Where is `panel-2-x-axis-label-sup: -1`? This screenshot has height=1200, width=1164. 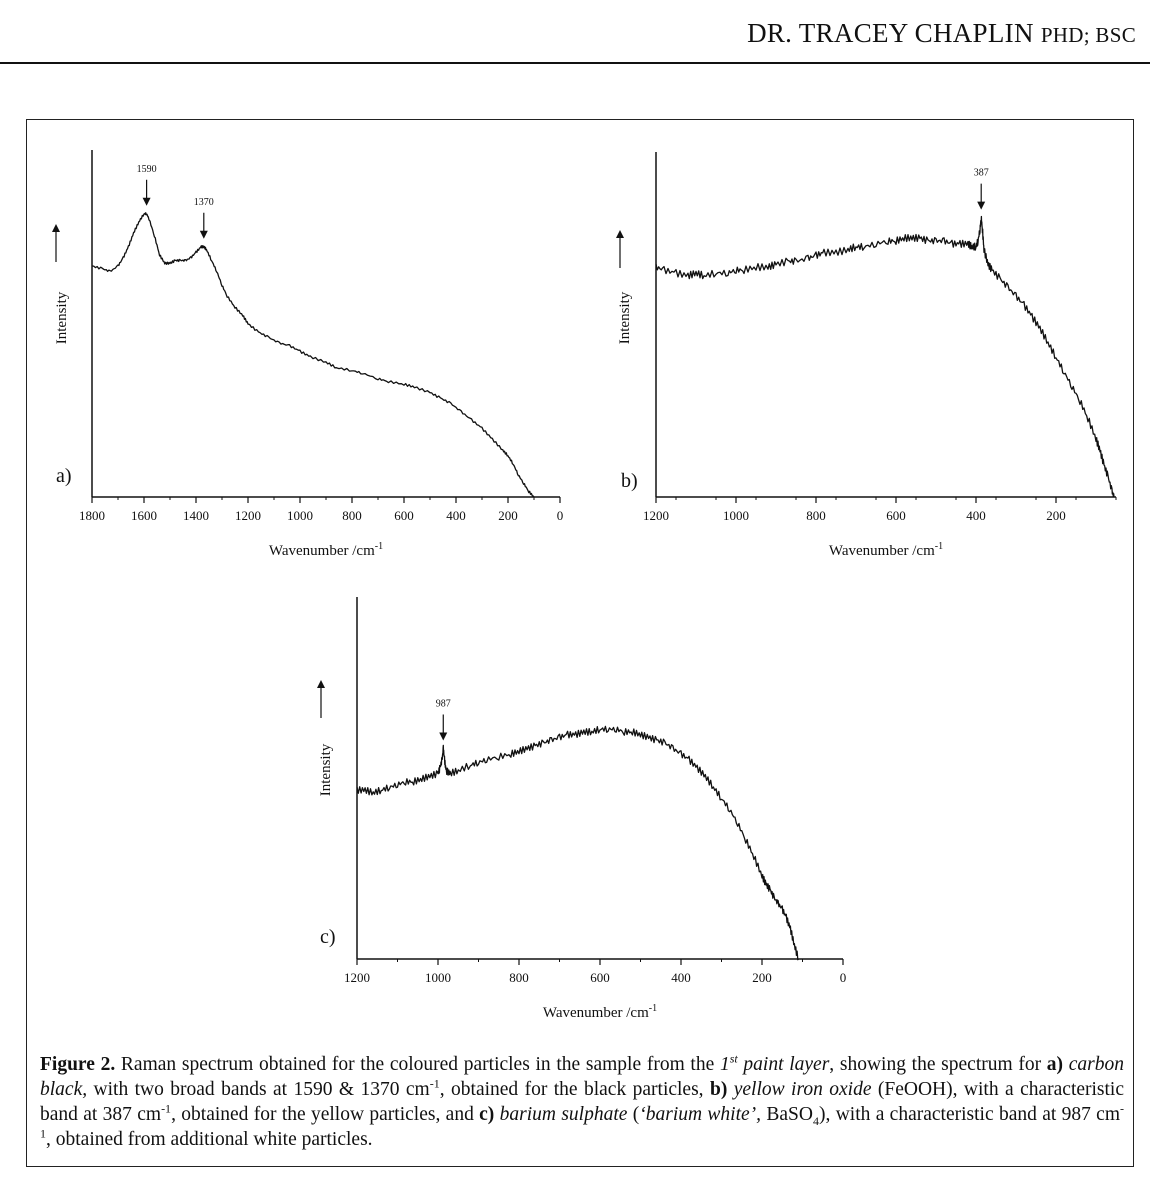
panel-2-x-axis-label-sup: -1 is located at coordinates (939, 546).